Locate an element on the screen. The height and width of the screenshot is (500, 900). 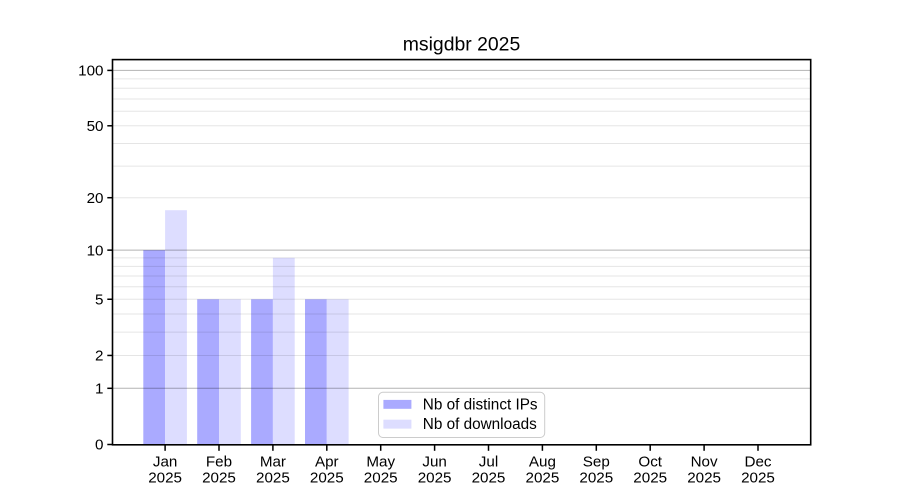
svg-text: 10 is located at coordinates (95, 250).